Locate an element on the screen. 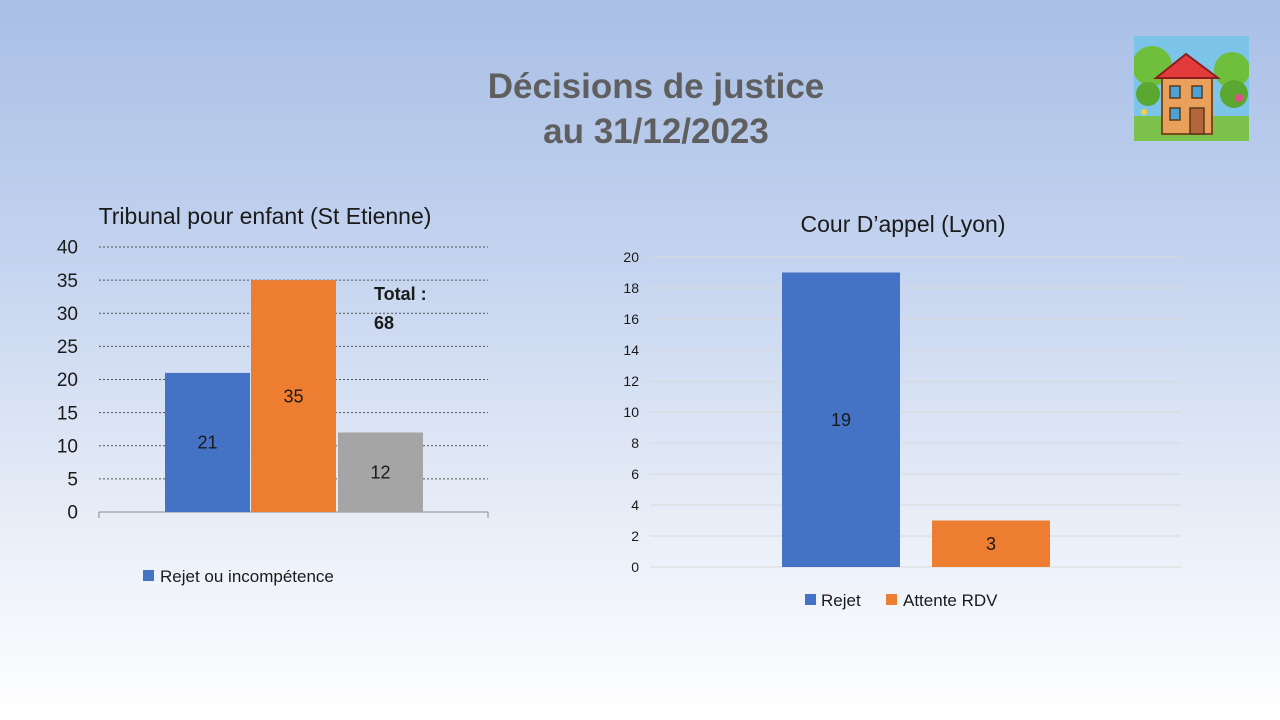  y-tick-label: 14 is located at coordinates (631, 350).